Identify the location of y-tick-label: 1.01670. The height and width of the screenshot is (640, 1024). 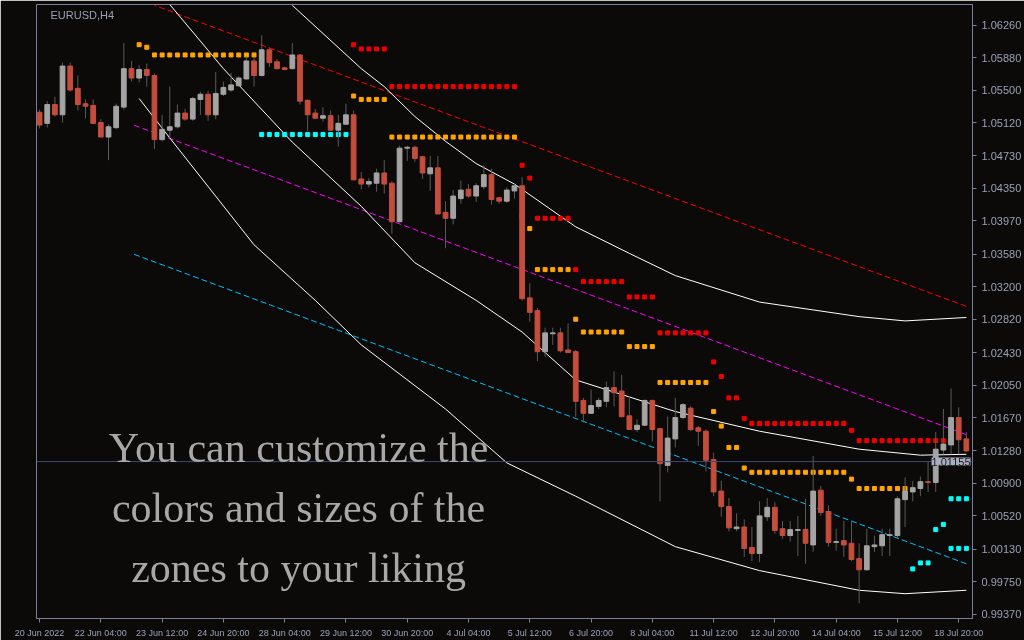
(1001, 417).